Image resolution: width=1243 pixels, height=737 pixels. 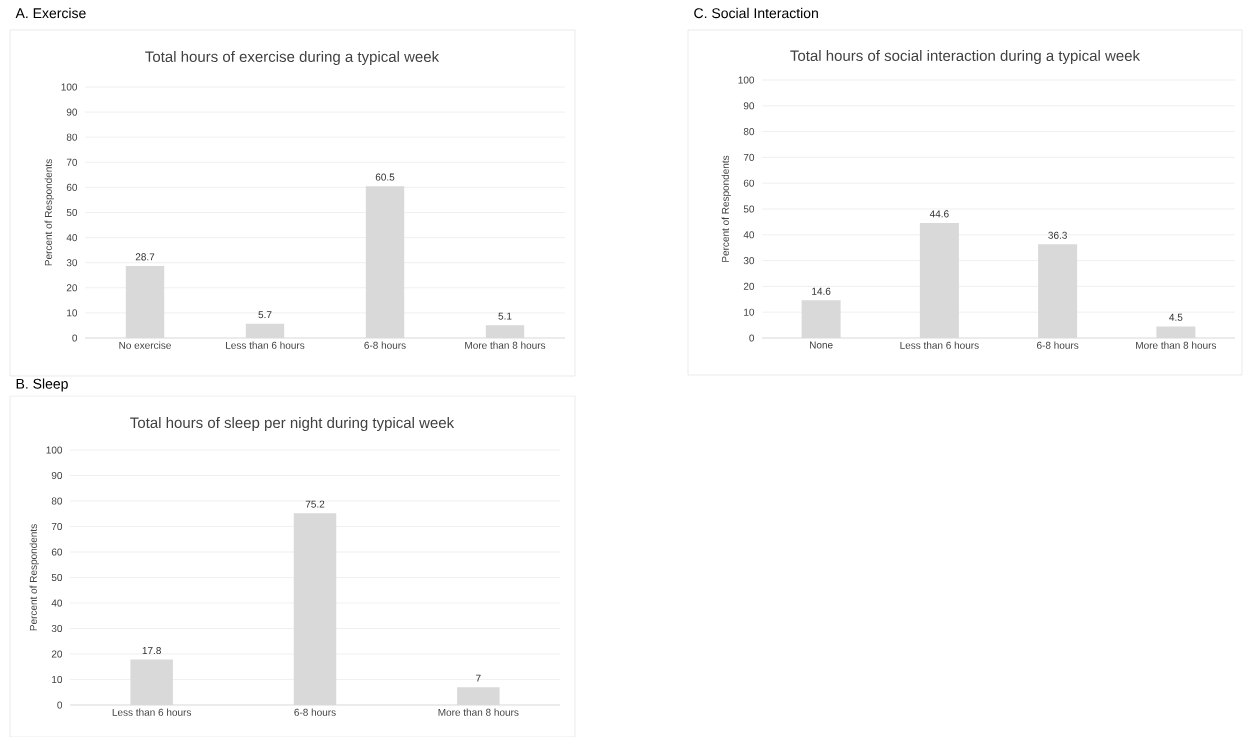 I want to click on data-label: 7, so click(x=478, y=678).